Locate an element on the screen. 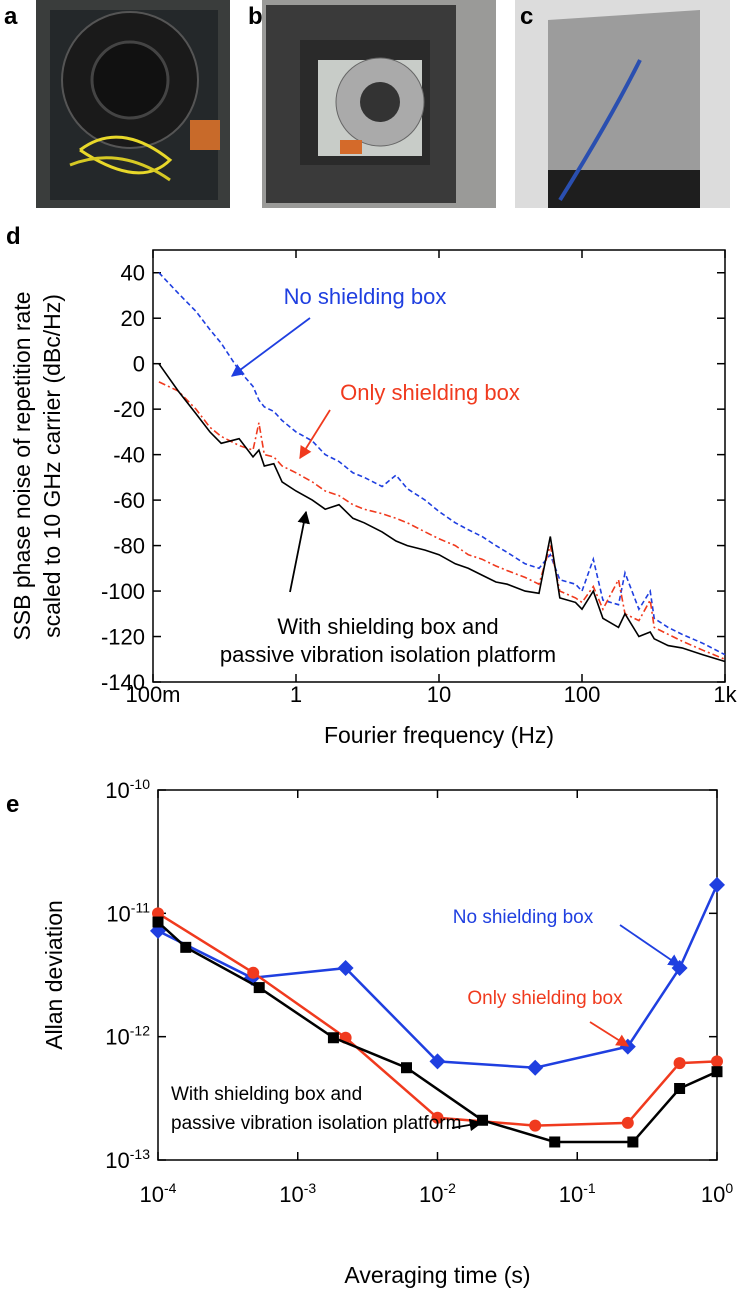  tick-label: 0 is located at coordinates (139, 364).